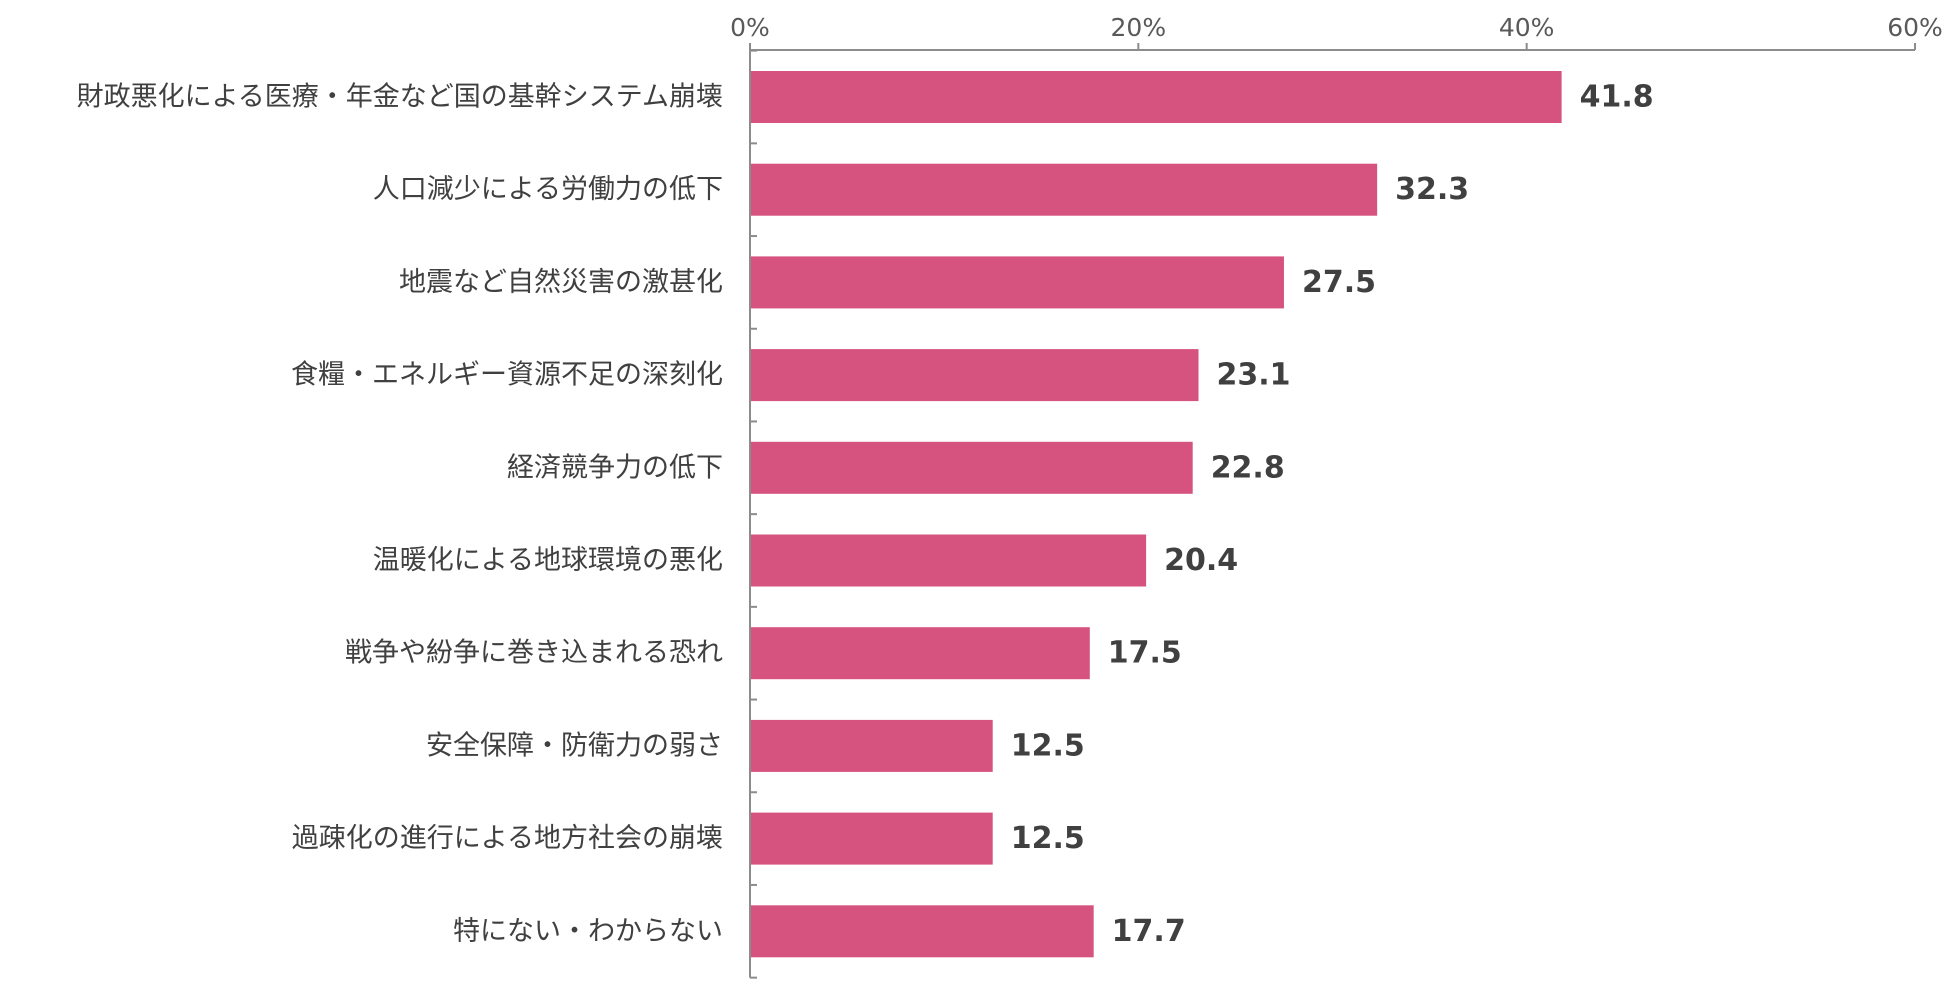 This screenshot has height=995, width=1950. Describe the element at coordinates (750, 27) in the screenshot. I see `x-tick-label: 0%` at that location.